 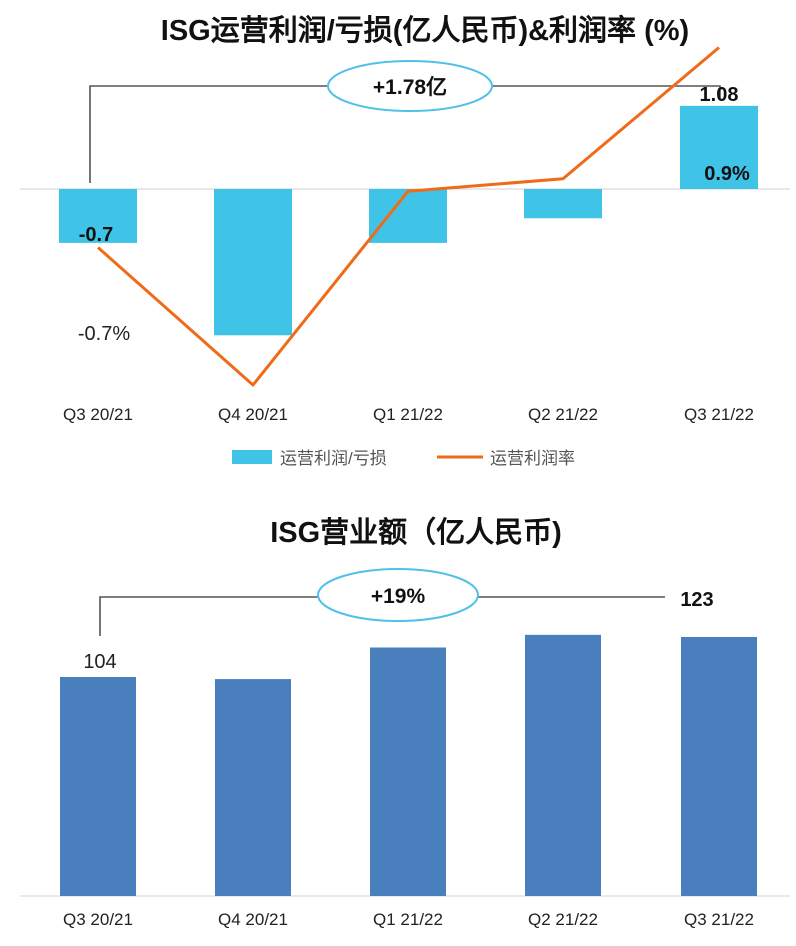 What do you see at coordinates (696, 600) in the screenshot?
I see `chart2-bar-label-5: 123` at bounding box center [696, 600].